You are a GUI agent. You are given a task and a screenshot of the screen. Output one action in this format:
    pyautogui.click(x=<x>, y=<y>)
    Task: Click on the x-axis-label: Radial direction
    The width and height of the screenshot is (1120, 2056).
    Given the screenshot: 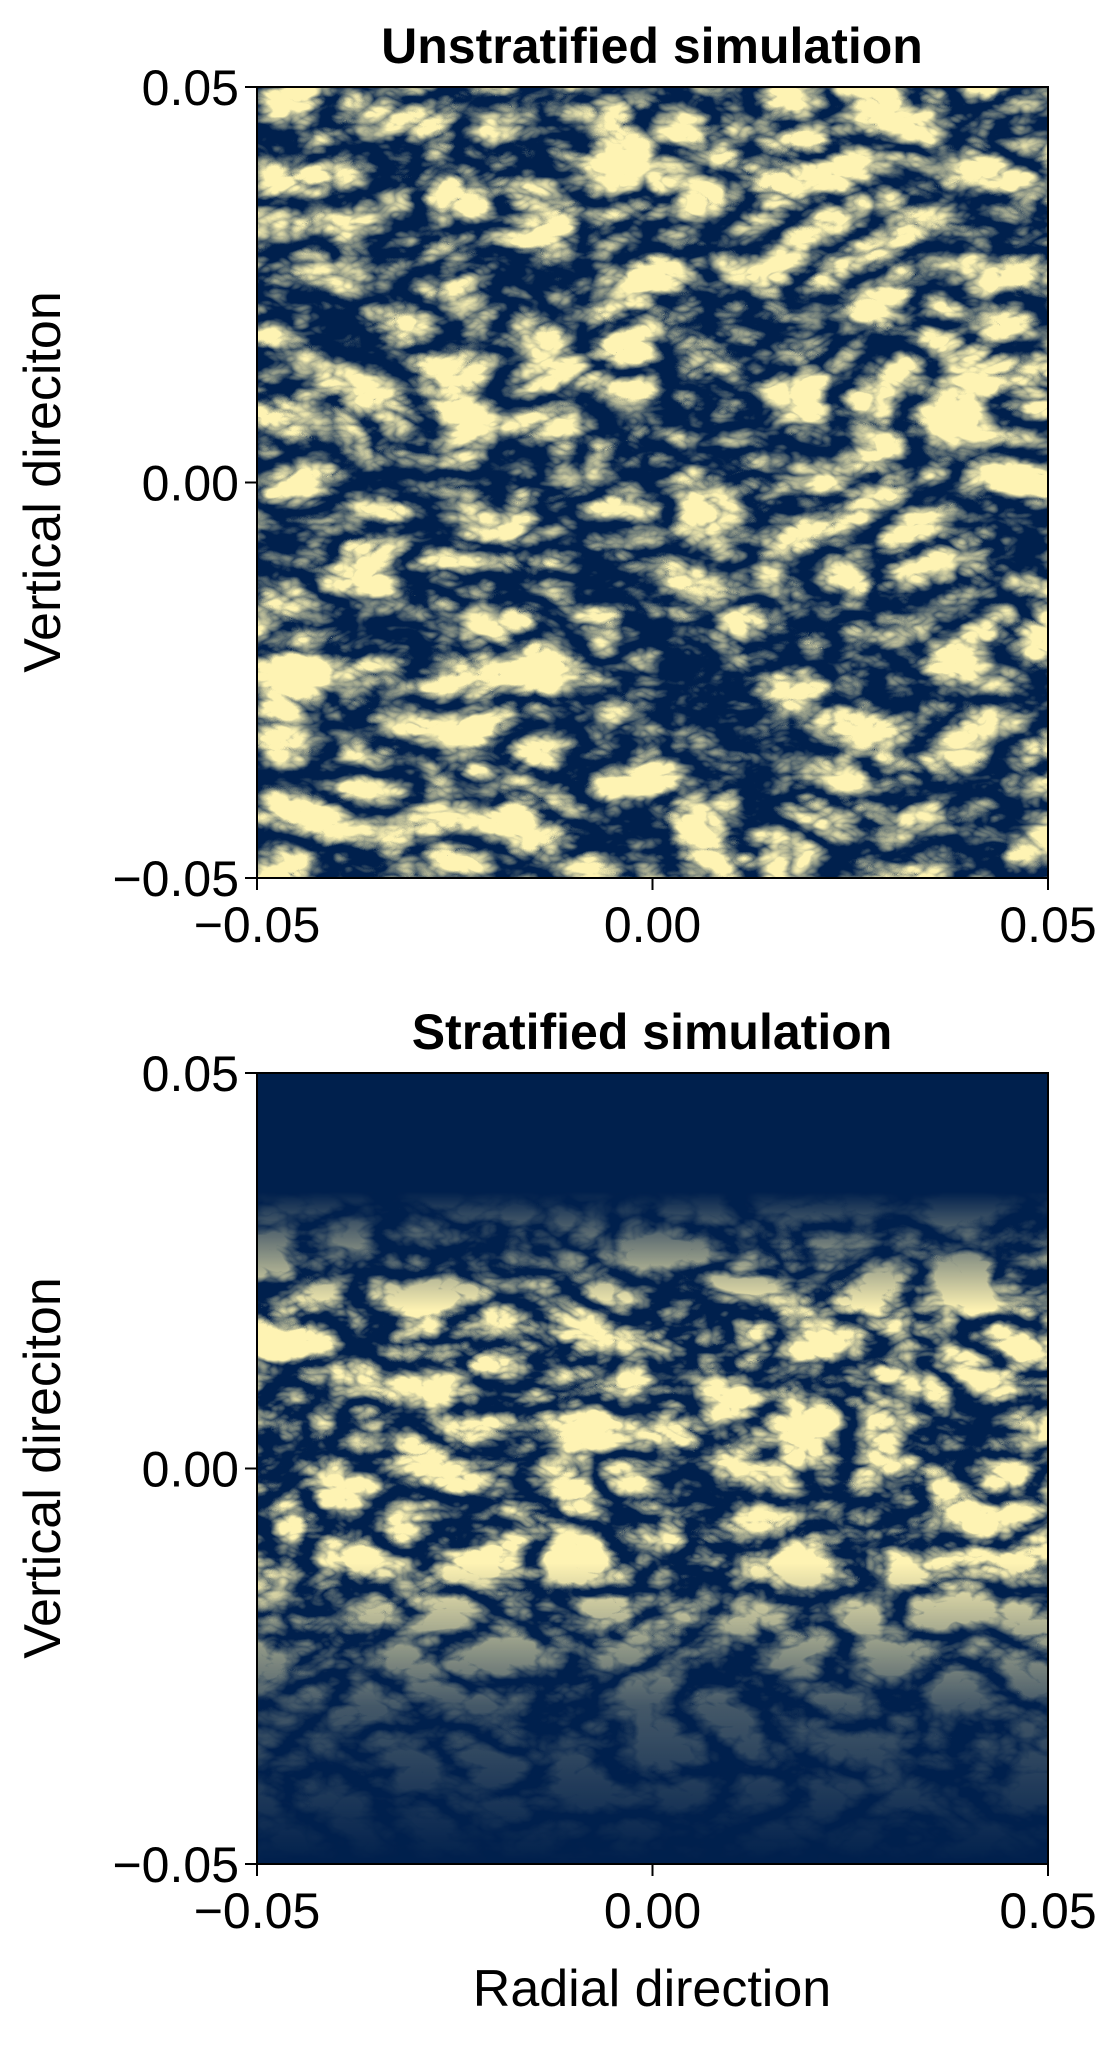 What is the action you would take?
    pyautogui.click(x=652, y=1989)
    